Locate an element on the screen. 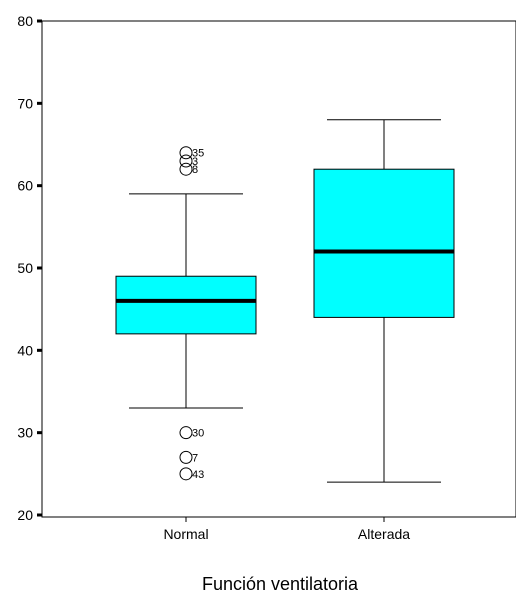 The width and height of the screenshot is (516, 596). outlier-label: 43 is located at coordinates (198, 475).